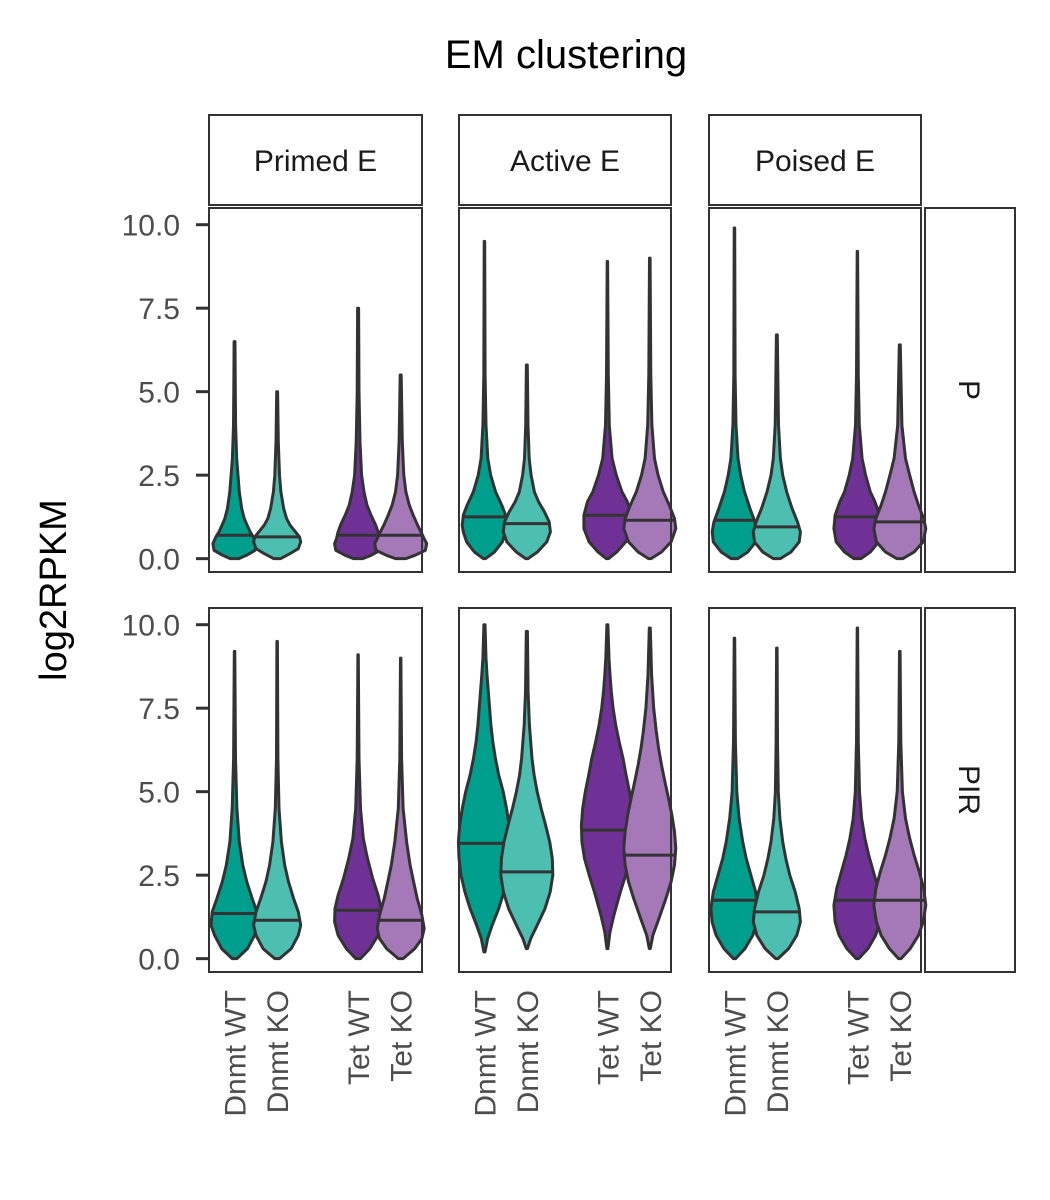 The width and height of the screenshot is (1050, 1200). I want to click on column-strip-label-active-e: Active E, so click(565, 161).